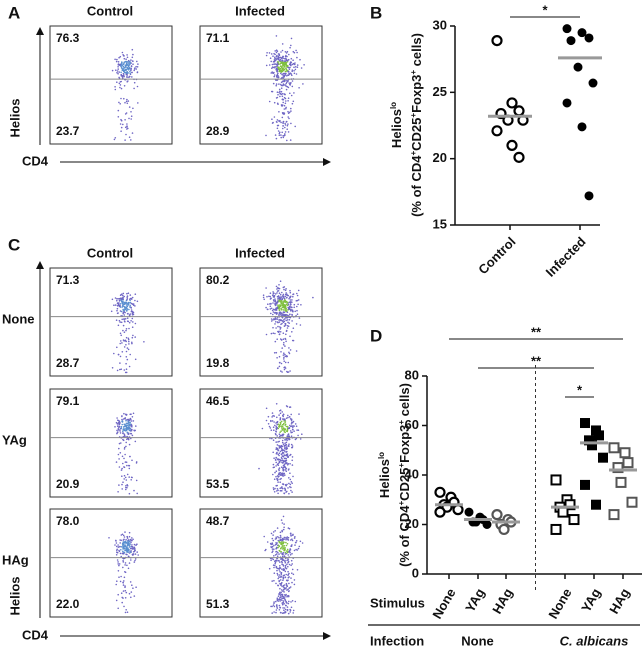  Describe the element at coordinates (261, 443) in the screenshot. I see `flow-plot: 46.553.5` at that location.